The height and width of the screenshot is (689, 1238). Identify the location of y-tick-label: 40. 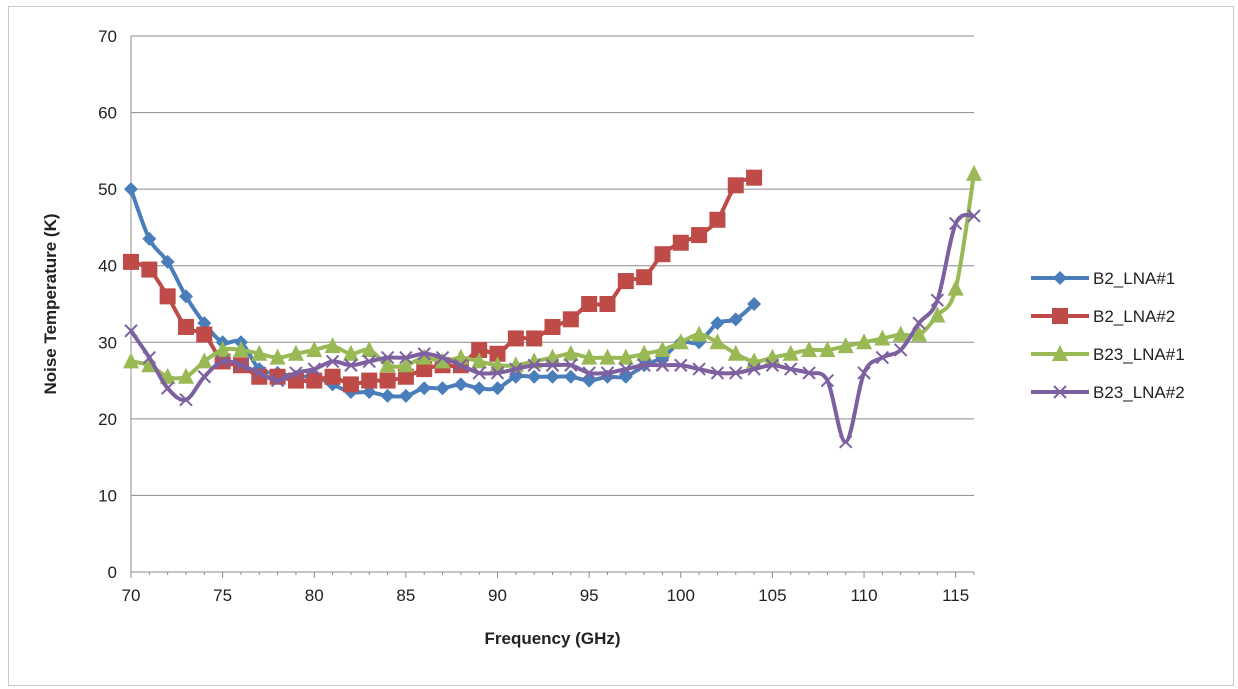
(107, 266).